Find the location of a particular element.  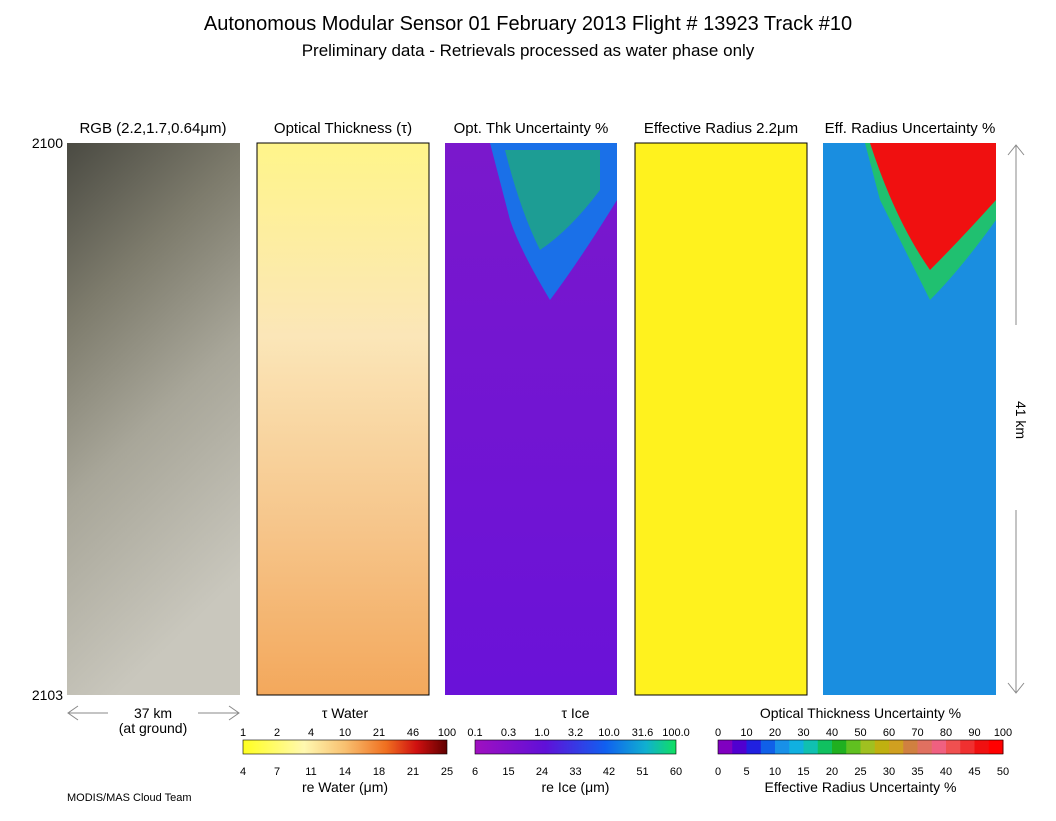

rgb-image is located at coordinates (153, 419).